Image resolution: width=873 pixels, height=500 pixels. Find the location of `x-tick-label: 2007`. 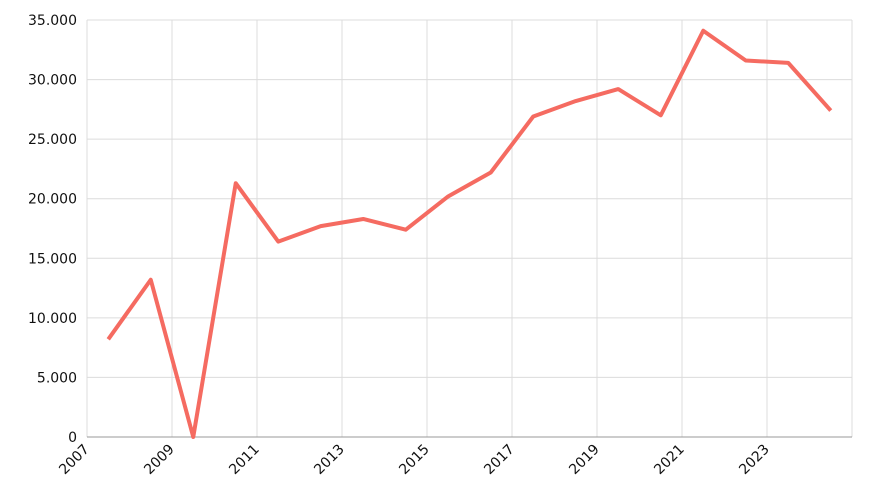

x-tick-label: 2007 is located at coordinates (74, 459).